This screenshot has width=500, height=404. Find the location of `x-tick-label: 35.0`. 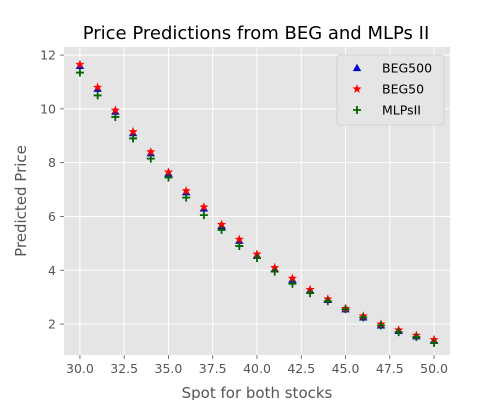

x-tick-label: 35.0 is located at coordinates (169, 368).